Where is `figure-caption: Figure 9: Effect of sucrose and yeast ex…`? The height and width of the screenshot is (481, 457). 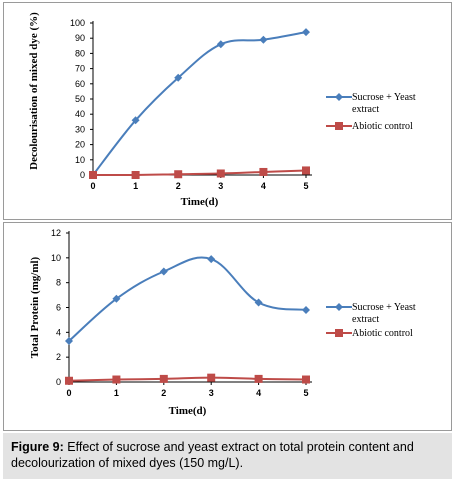
figure-caption: Figure 9: Effect of sucrose and yeast ex… is located at coordinates (227, 456).